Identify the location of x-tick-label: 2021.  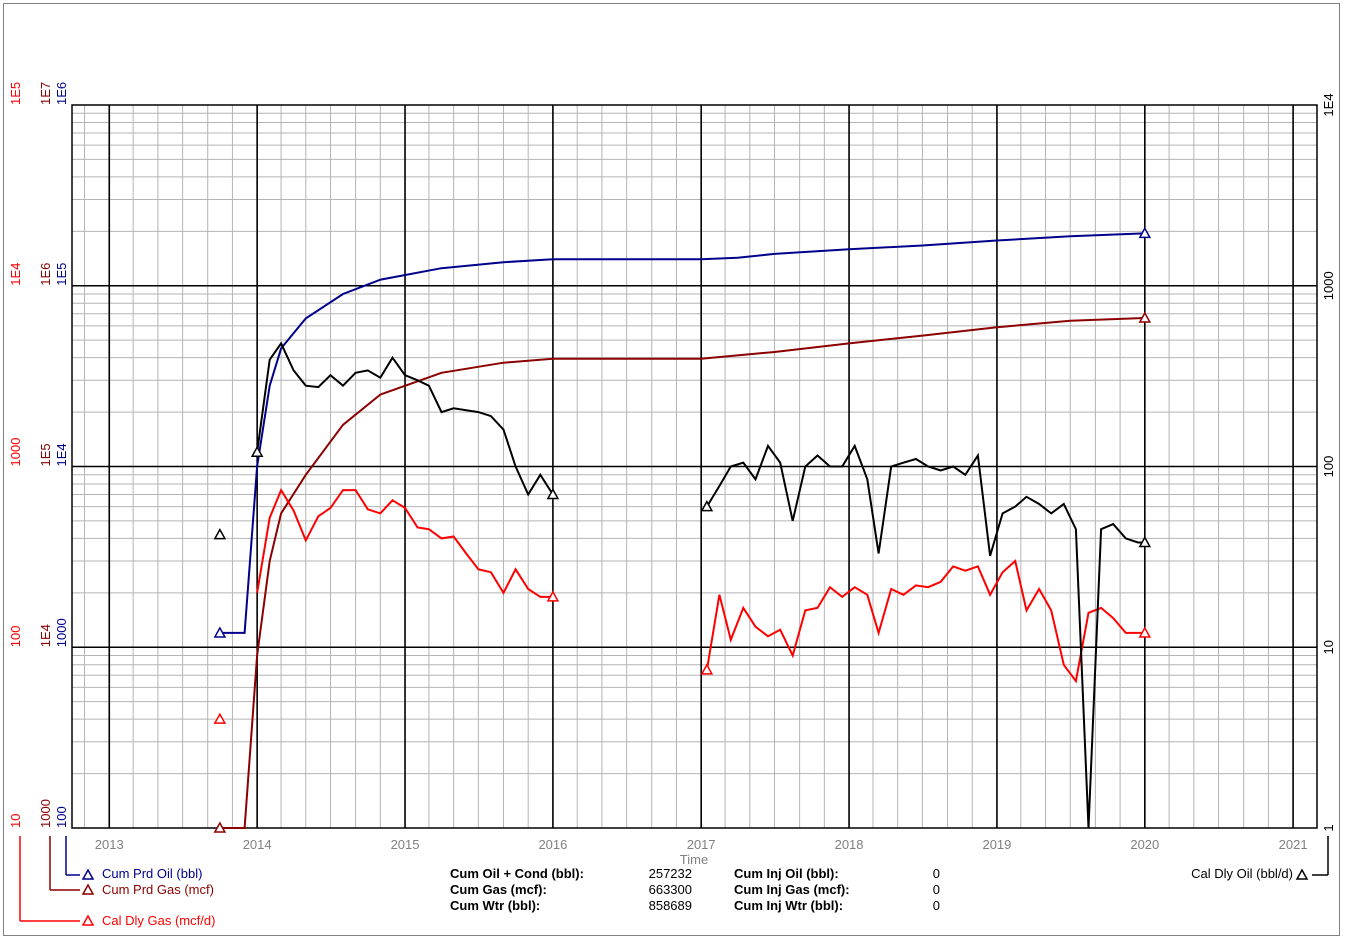
(1293, 844).